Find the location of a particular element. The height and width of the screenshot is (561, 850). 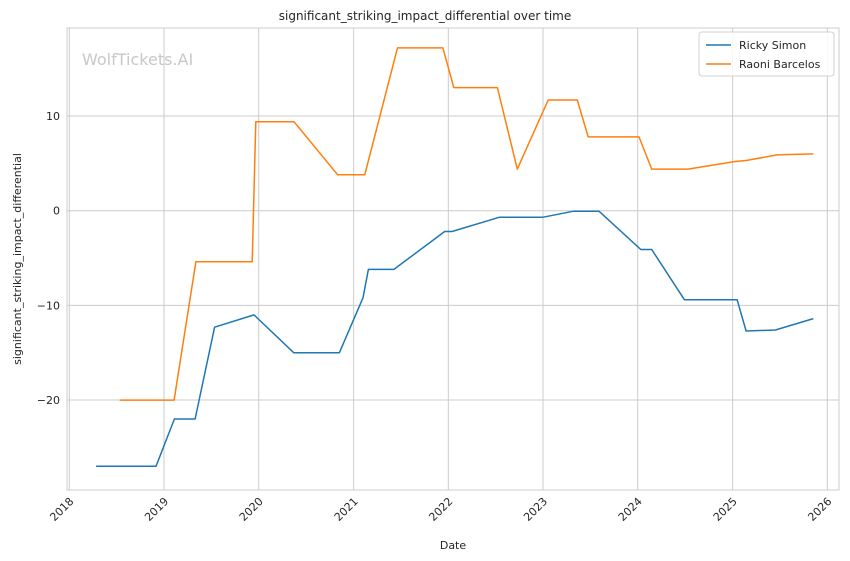

y-tick-label: −20 is located at coordinates (48, 400).